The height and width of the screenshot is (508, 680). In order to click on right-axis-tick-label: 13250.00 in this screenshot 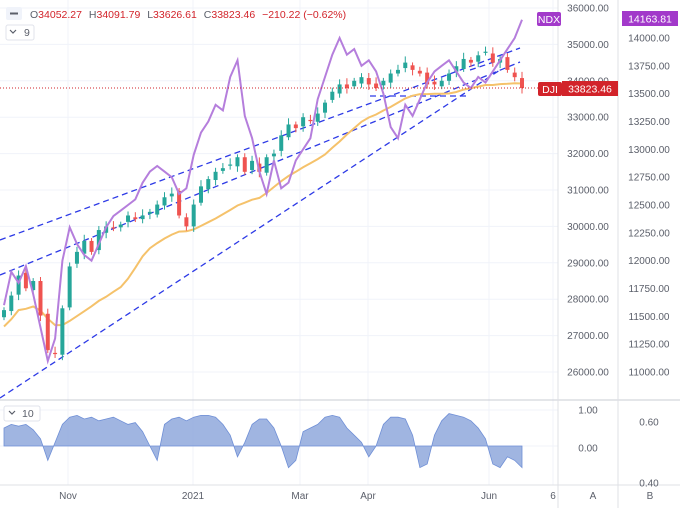, I will do `click(649, 122)`.